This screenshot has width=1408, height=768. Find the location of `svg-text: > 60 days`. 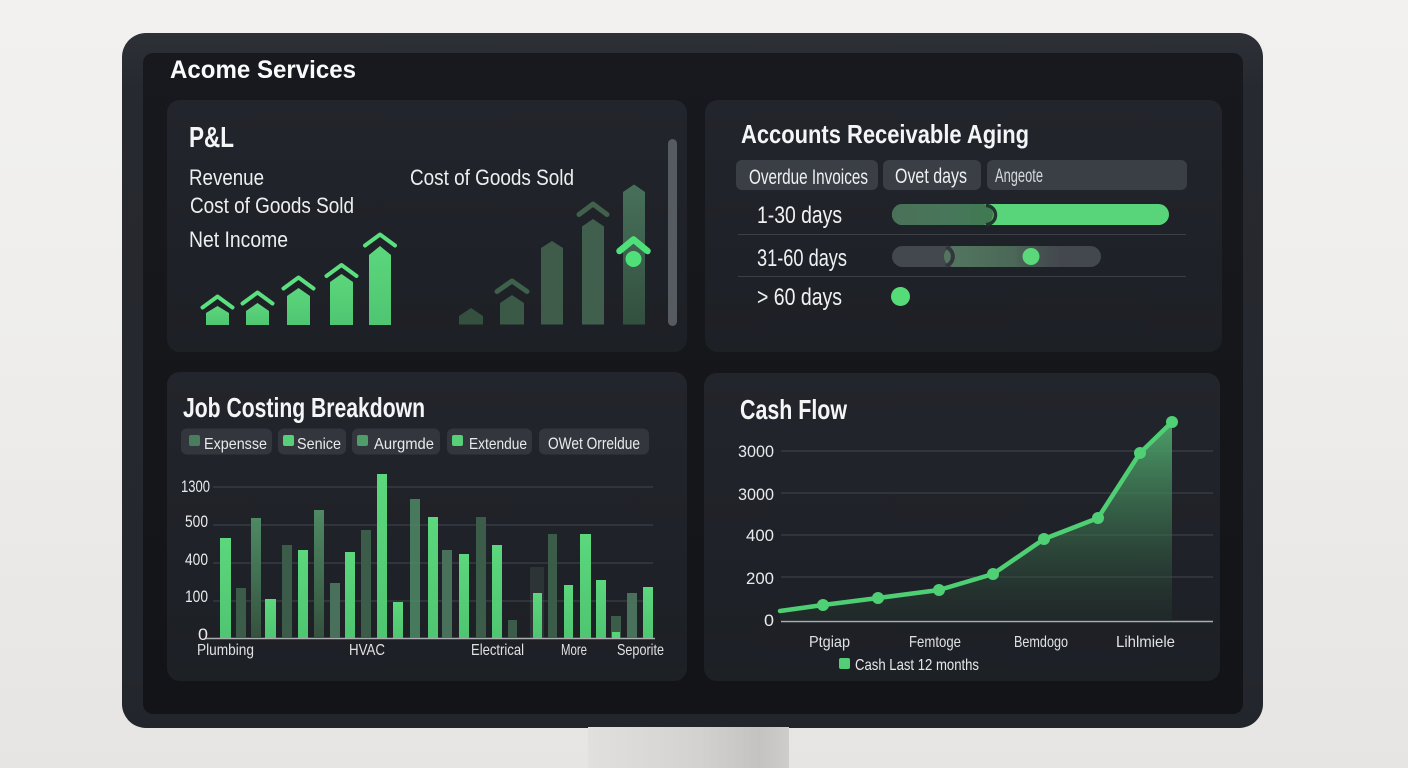

svg-text: > 60 days is located at coordinates (799, 297).